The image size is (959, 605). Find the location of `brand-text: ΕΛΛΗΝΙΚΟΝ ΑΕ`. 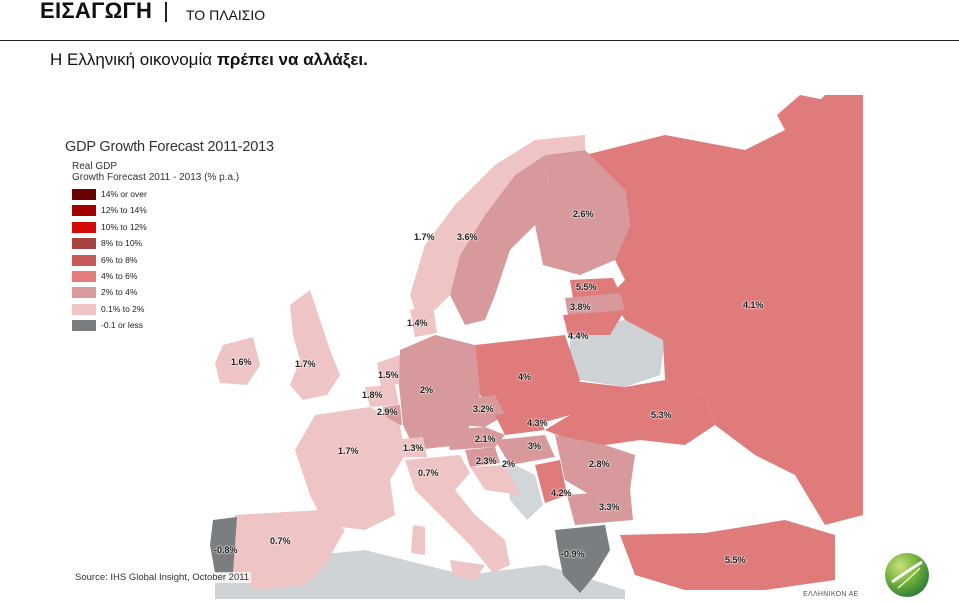

brand-text: ΕΛΛΗΝΙΚΟΝ ΑΕ is located at coordinates (831, 594).